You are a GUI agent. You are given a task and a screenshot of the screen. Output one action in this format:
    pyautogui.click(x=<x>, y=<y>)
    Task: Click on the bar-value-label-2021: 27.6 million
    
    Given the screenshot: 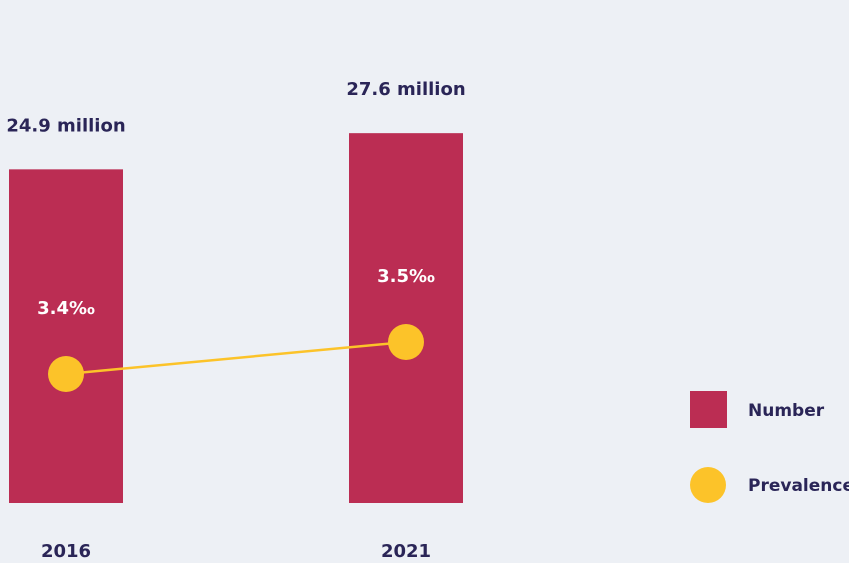 What is the action you would take?
    pyautogui.click(x=405, y=89)
    